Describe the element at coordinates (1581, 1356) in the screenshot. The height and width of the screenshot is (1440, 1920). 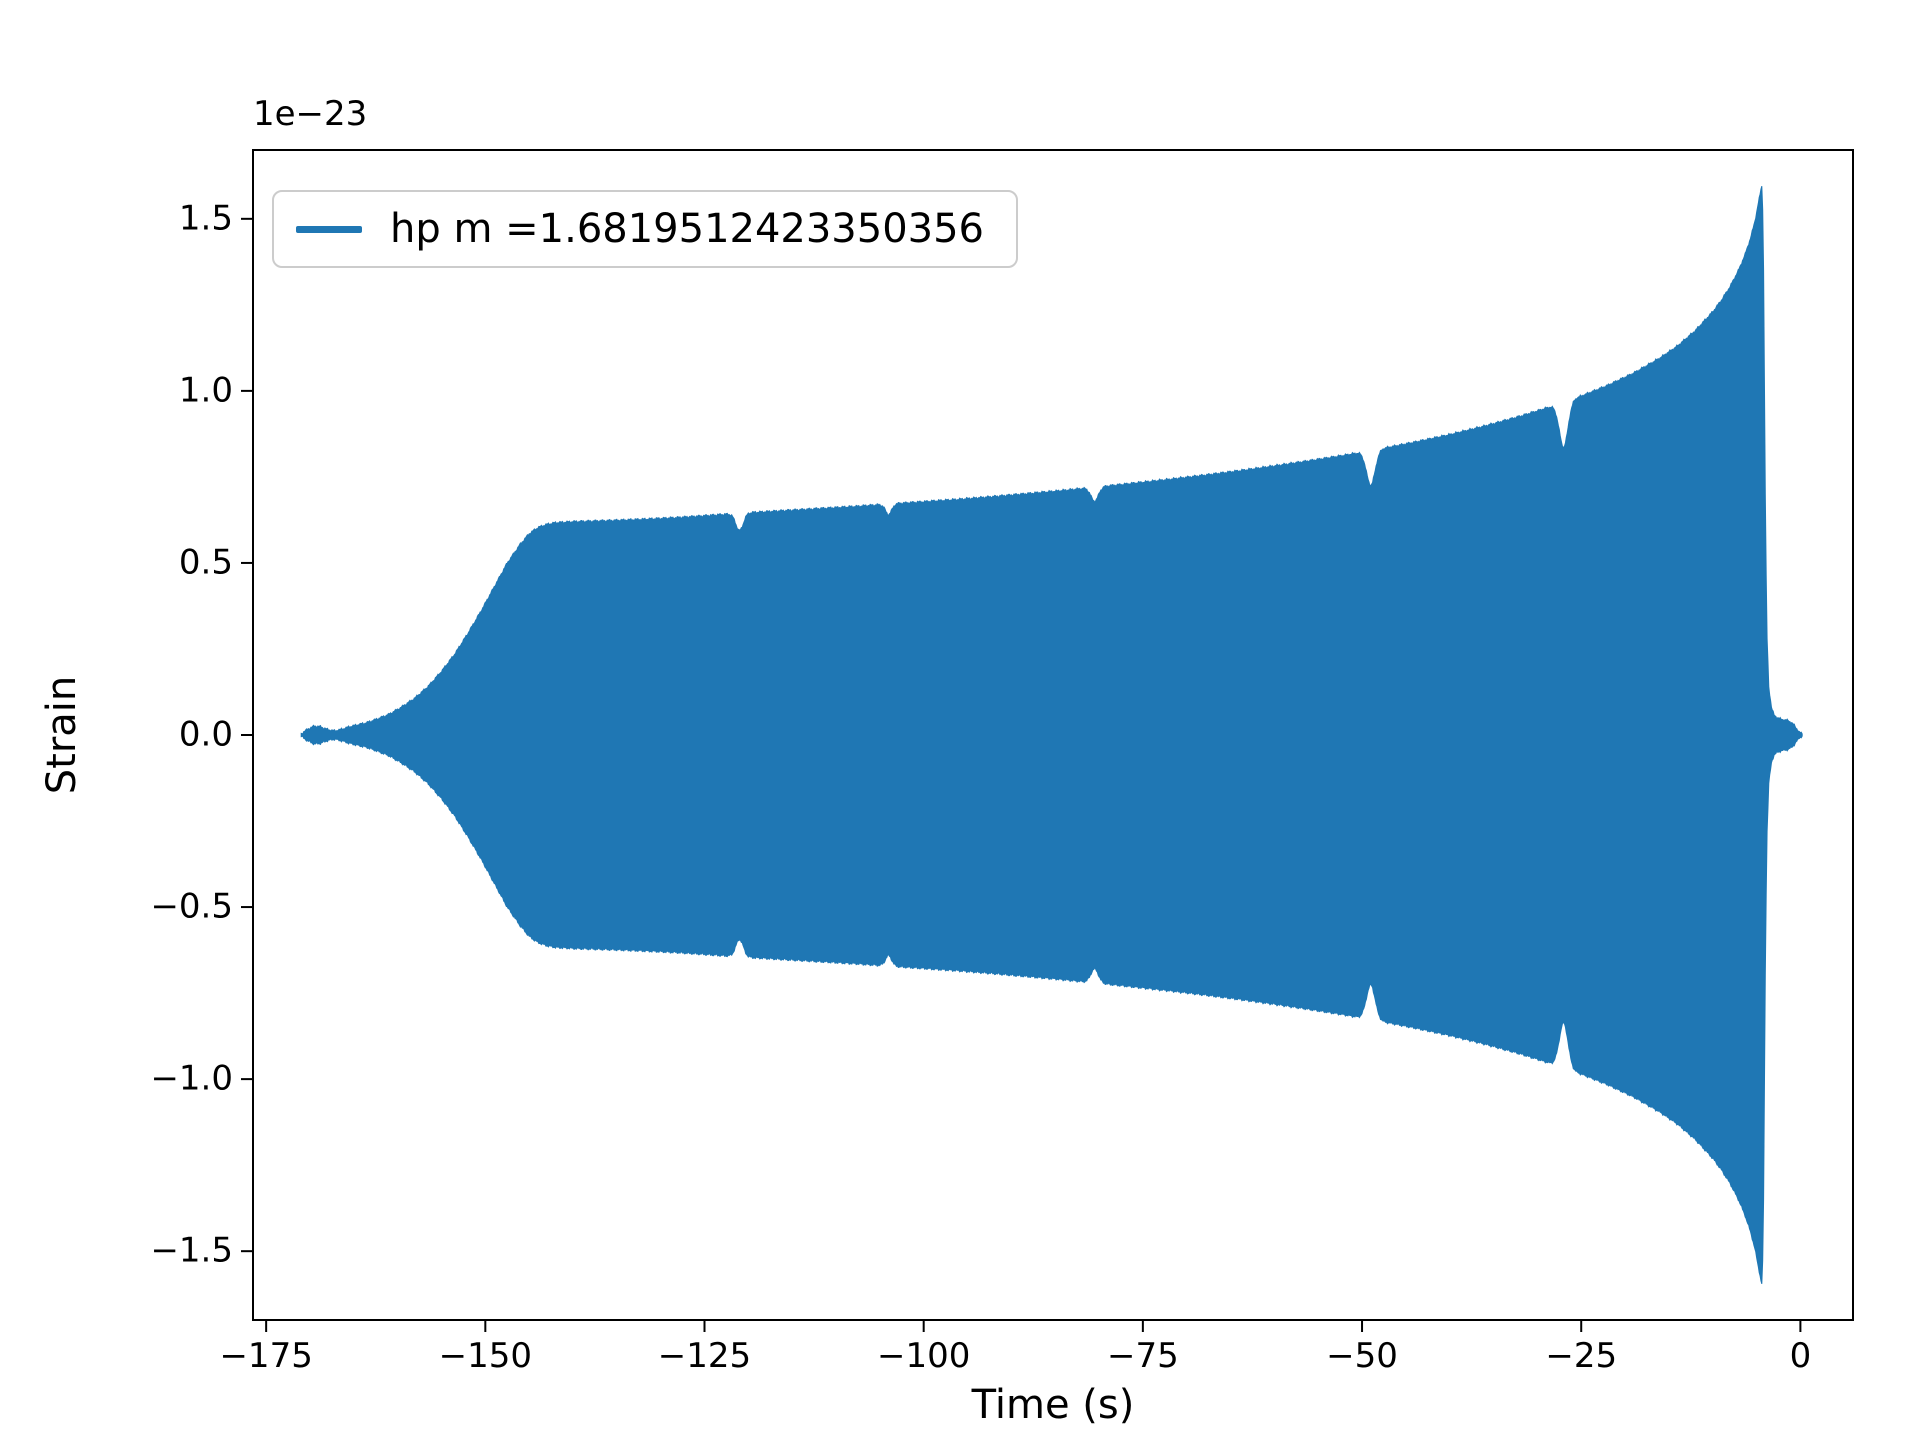
I see `x-tick-label: −25` at that location.